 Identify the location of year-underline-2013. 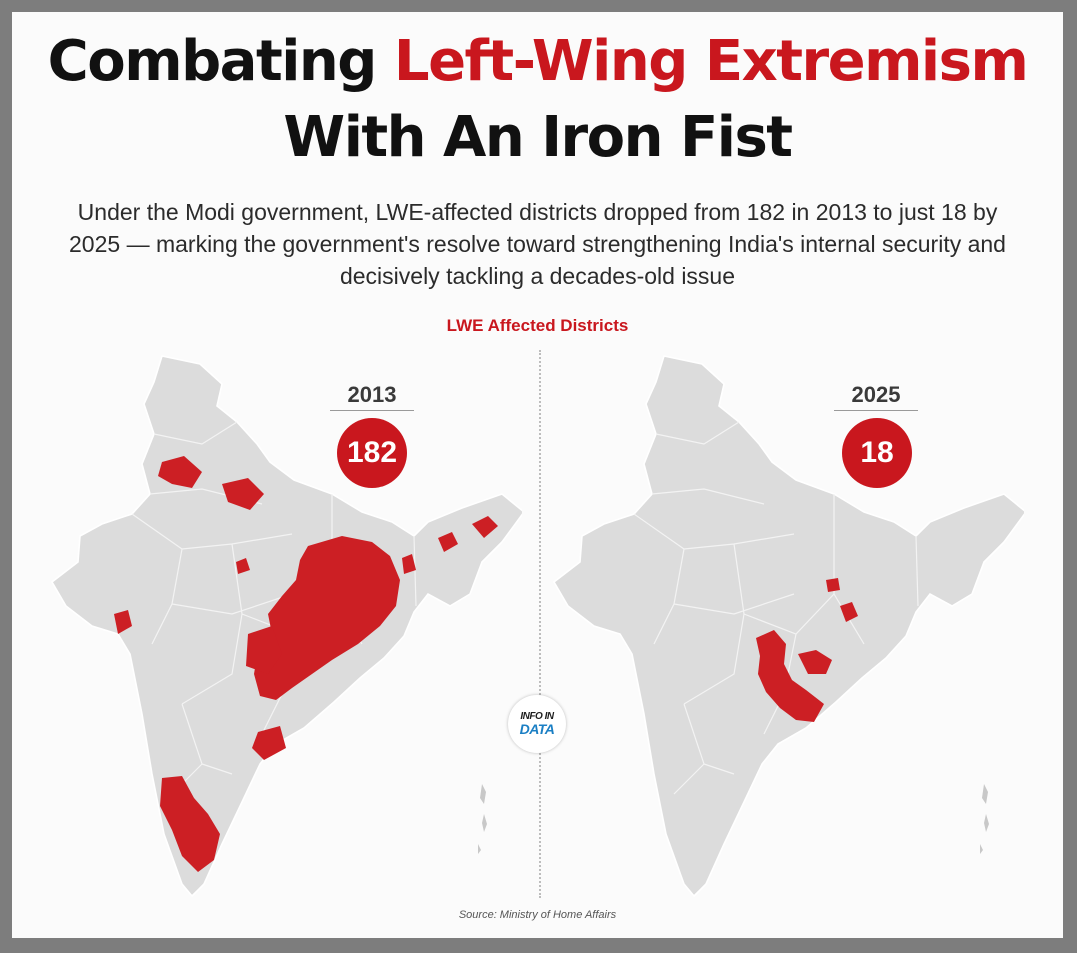
(372, 410).